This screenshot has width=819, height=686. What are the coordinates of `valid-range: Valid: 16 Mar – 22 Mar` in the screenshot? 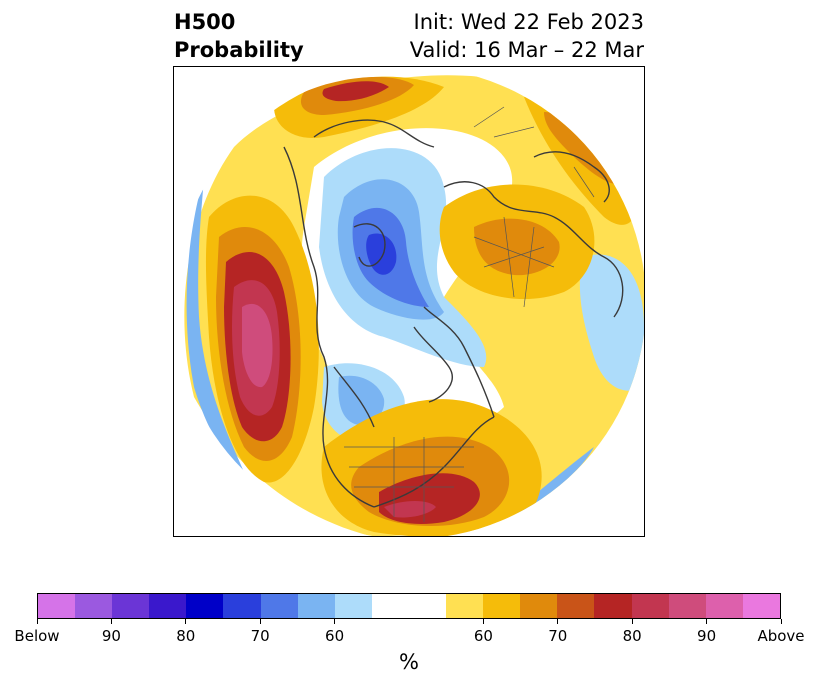 It's located at (526, 50).